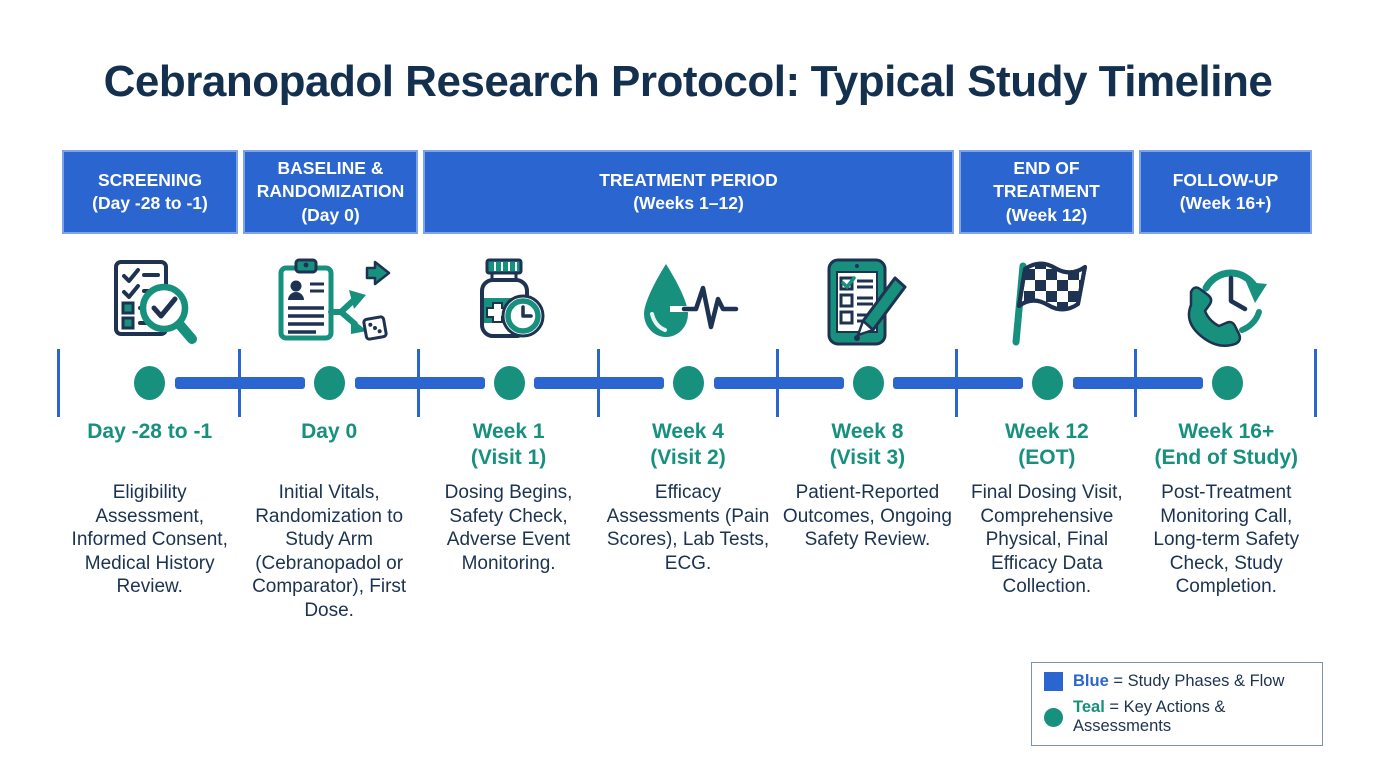  I want to click on milestone-label: Week 4 (Visit 2), so click(688, 444).